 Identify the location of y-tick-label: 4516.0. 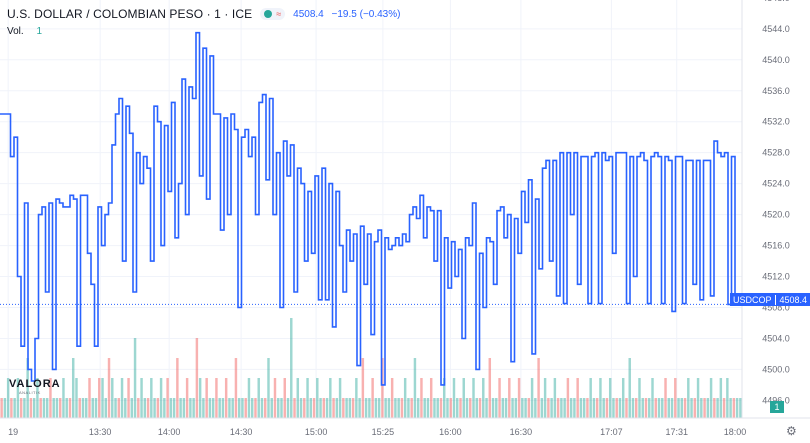
(776, 246).